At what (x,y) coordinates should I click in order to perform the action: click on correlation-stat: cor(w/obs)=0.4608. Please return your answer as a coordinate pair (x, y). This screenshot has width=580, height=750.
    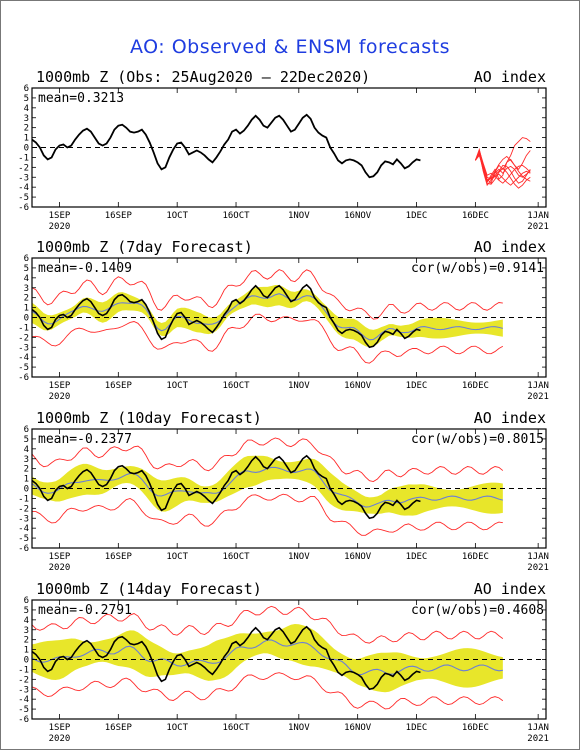
    Looking at the image, I should click on (477, 610).